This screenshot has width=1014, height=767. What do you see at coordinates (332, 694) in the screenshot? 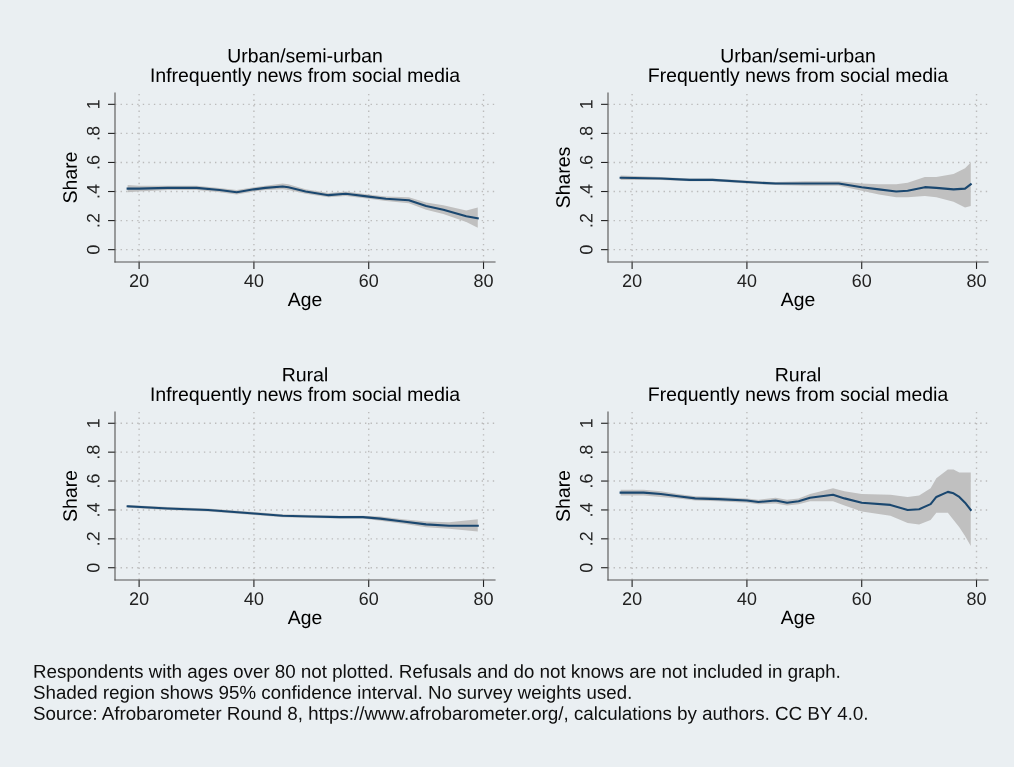
I see `text: Shaded region shows 95% confidence interval. No survey weights used.` at bounding box center [332, 694].